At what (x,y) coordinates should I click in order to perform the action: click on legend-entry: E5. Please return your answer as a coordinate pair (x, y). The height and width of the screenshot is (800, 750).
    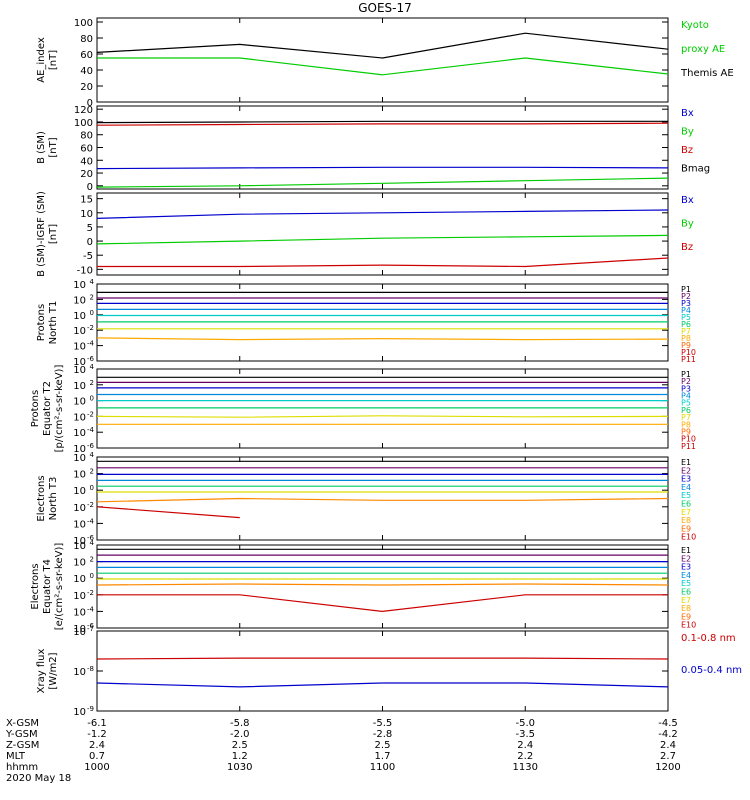
    Looking at the image, I should click on (686, 583).